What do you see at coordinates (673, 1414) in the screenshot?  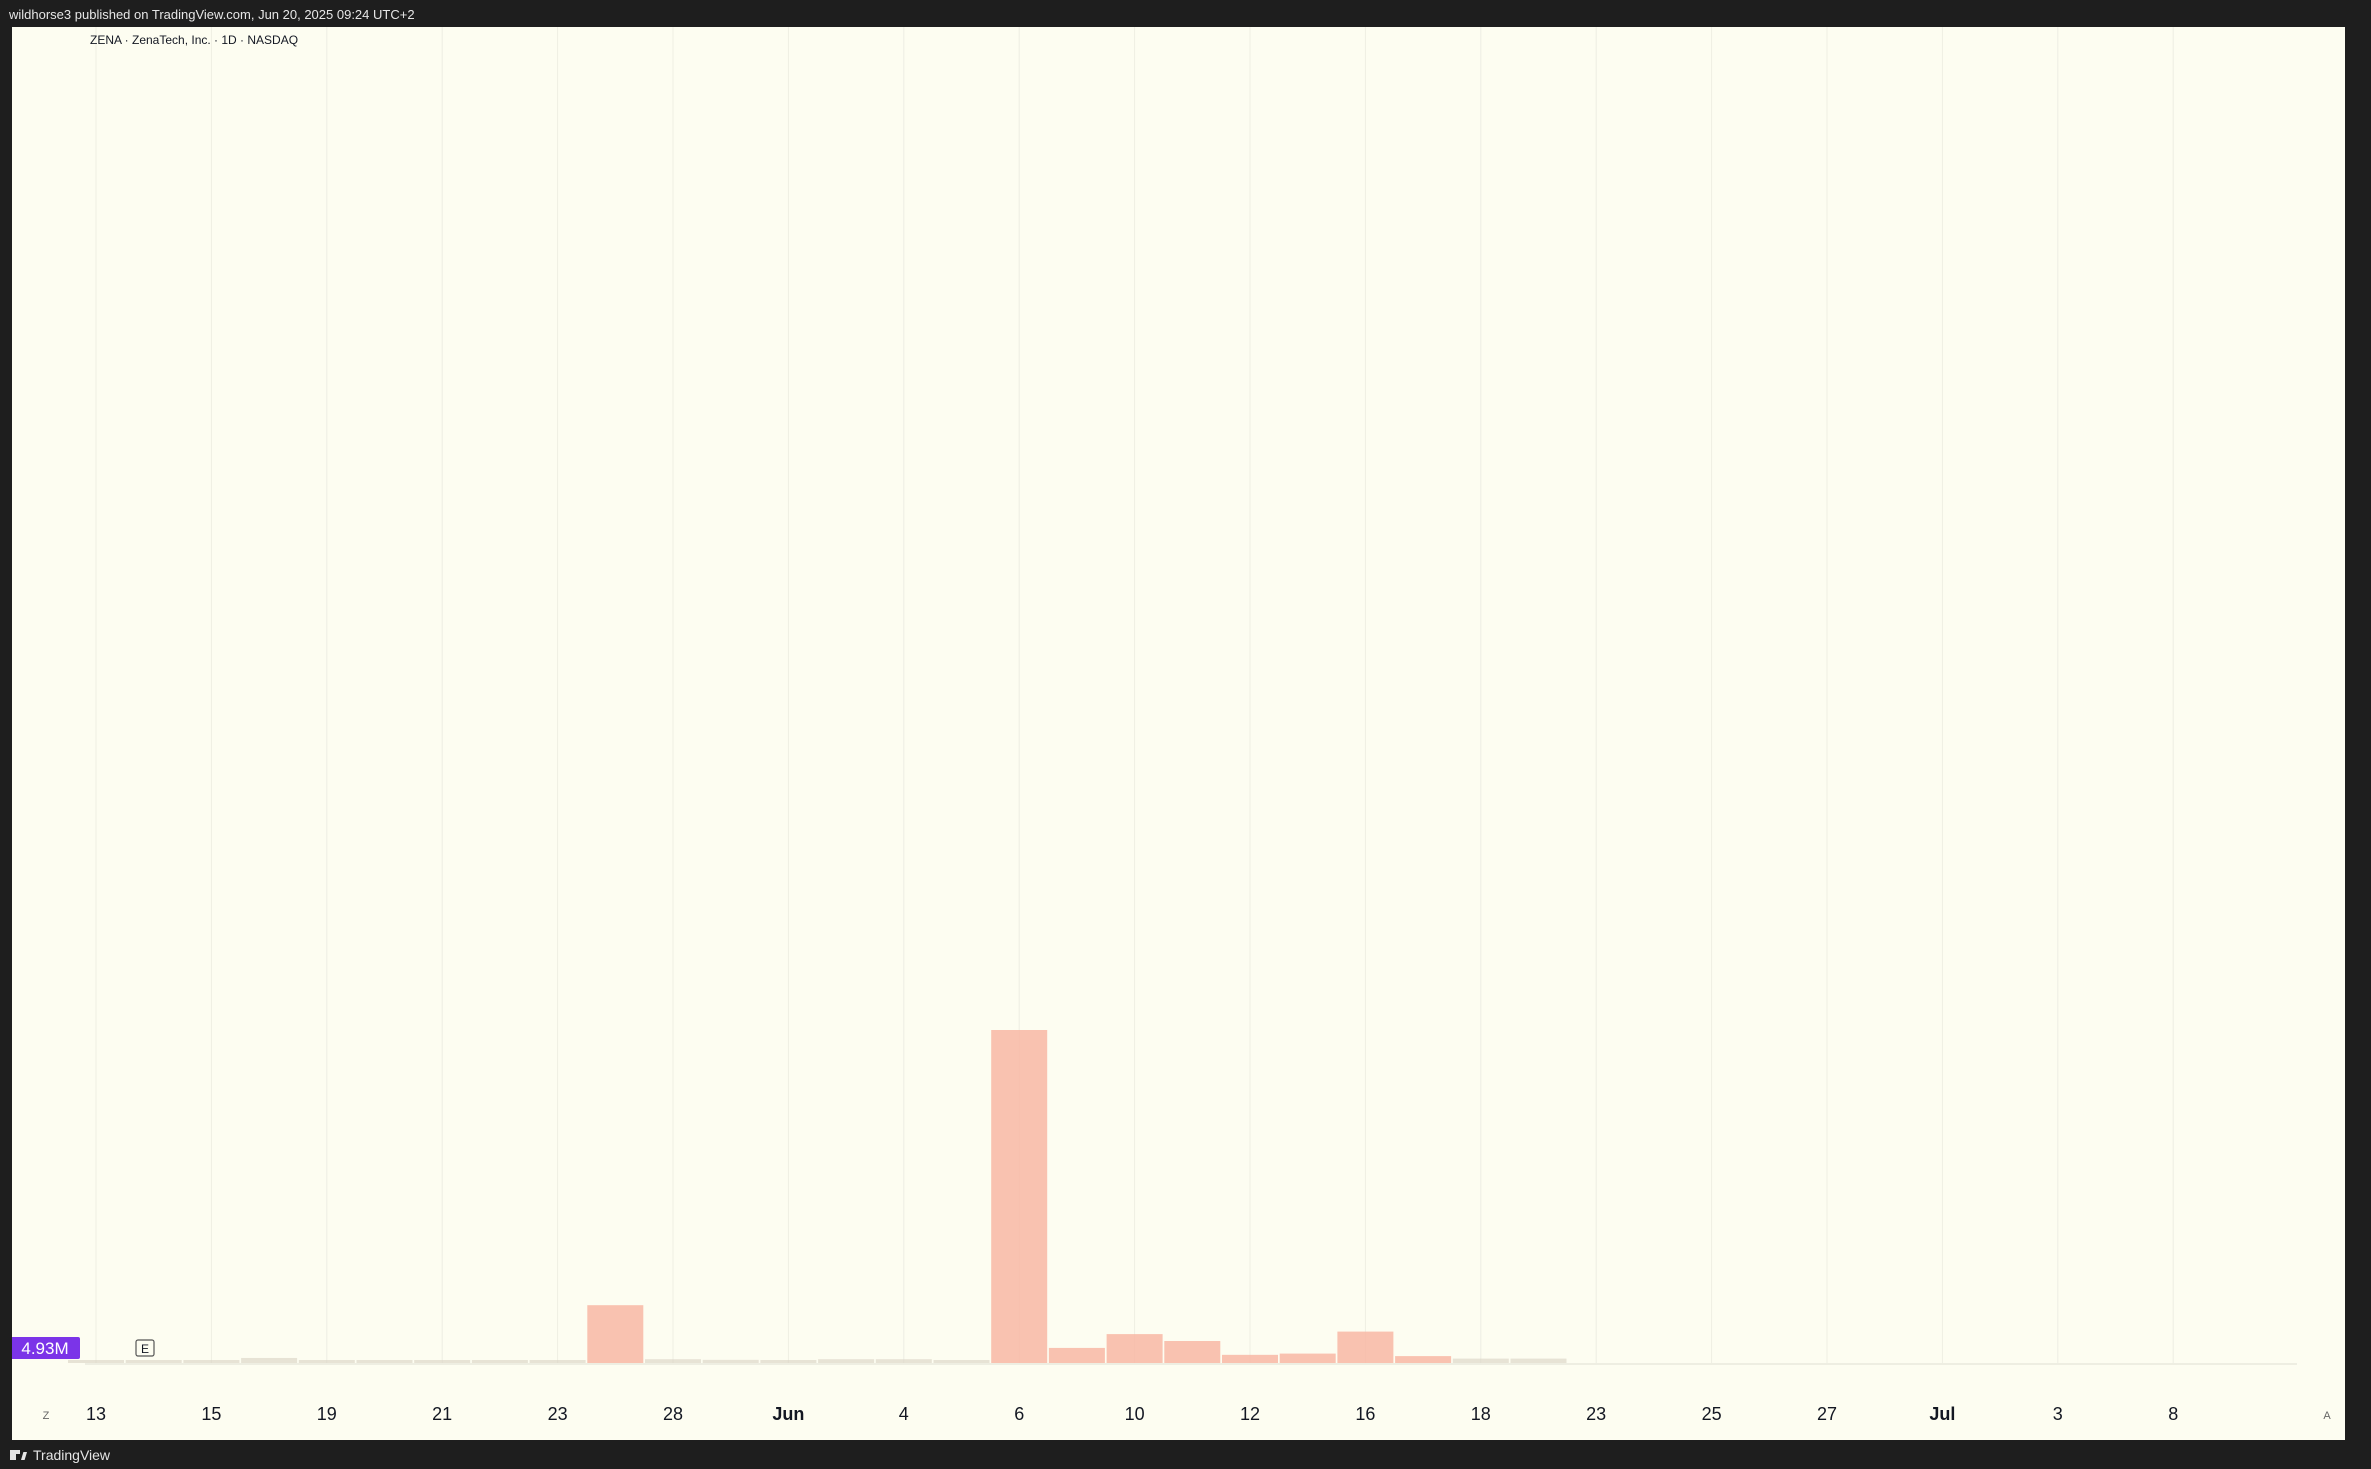 I see `time-tick-label: 28` at bounding box center [673, 1414].